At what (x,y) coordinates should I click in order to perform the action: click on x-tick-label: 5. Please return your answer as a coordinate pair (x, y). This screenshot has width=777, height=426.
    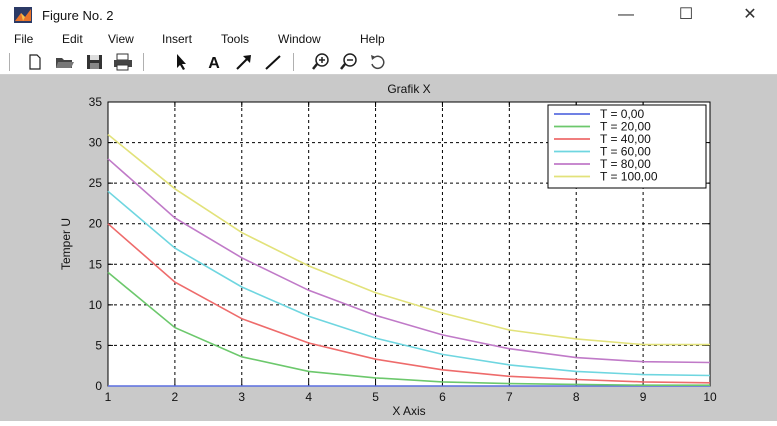
    Looking at the image, I should click on (375, 397).